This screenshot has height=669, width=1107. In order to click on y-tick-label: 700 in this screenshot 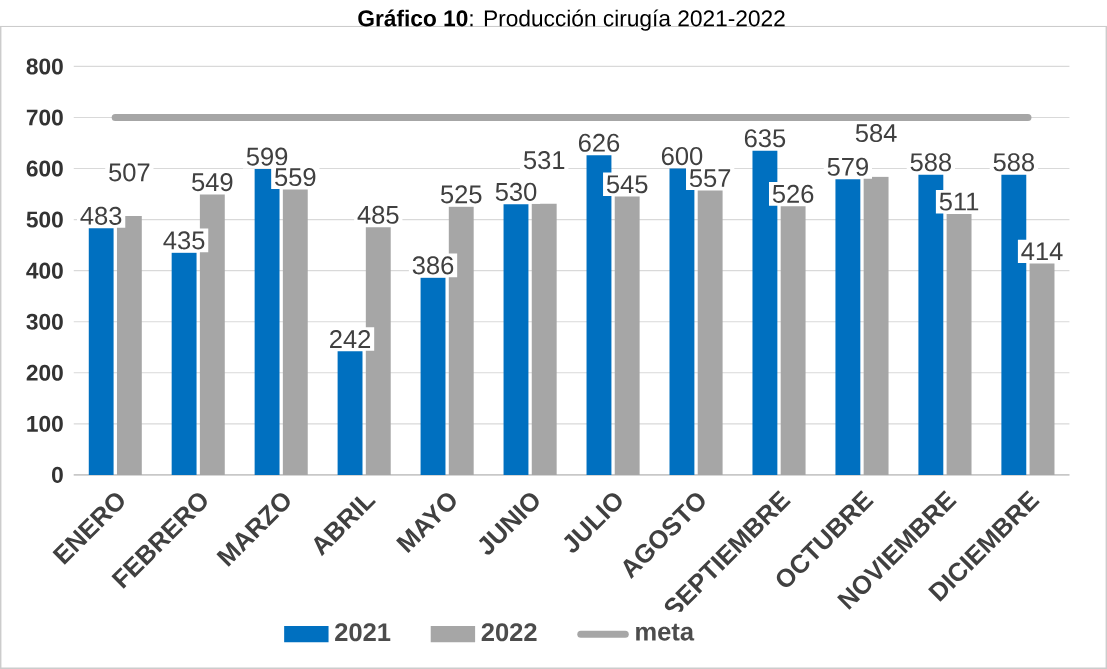, I will do `click(44, 117)`.